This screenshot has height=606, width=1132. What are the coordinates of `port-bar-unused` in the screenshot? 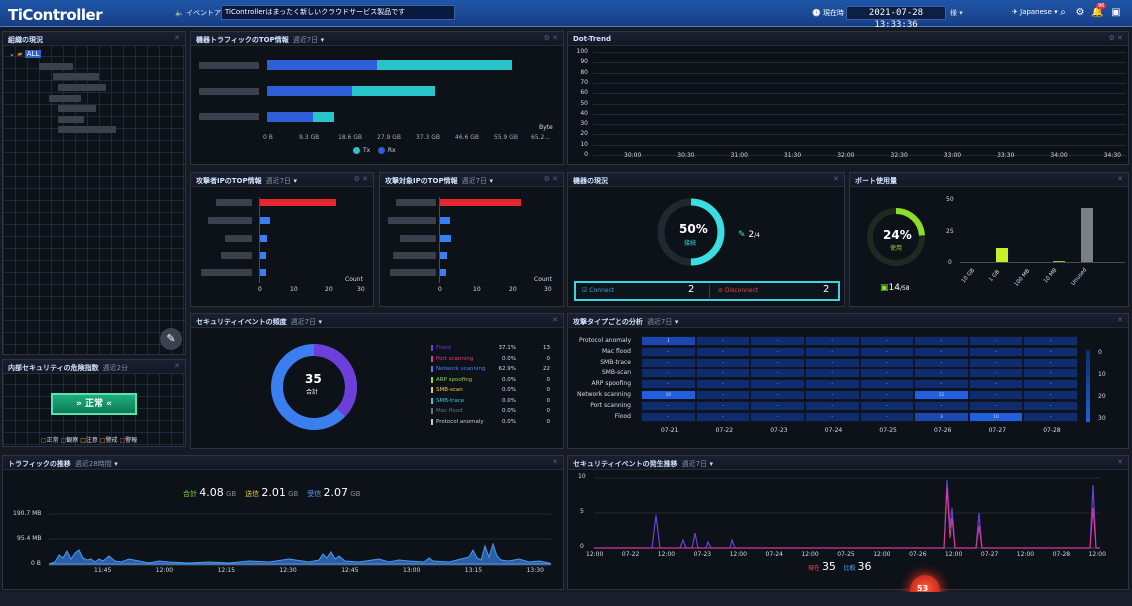 It's located at (1087, 235).